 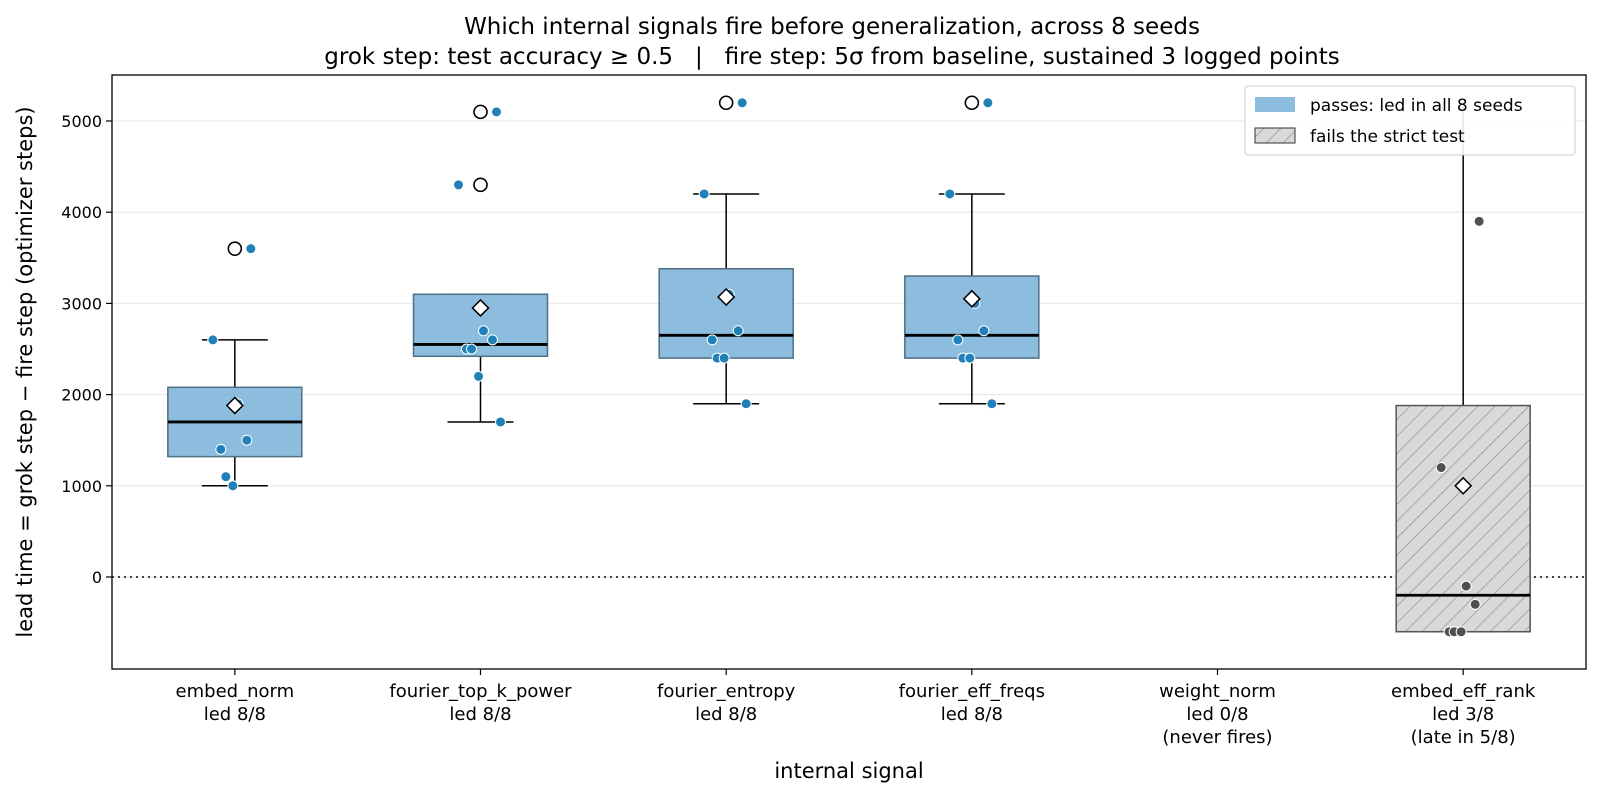 I want to click on y-tick-label-4000: 4000, so click(x=81, y=212).